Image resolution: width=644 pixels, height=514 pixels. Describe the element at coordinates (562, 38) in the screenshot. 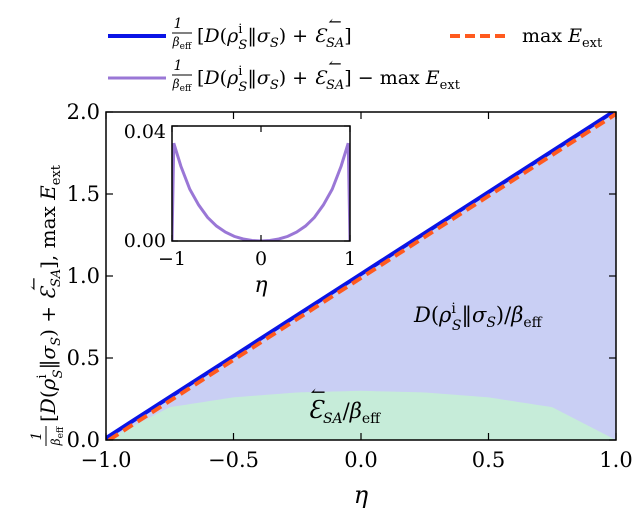

I see `legend-entry-max-eext: max Eext` at that location.